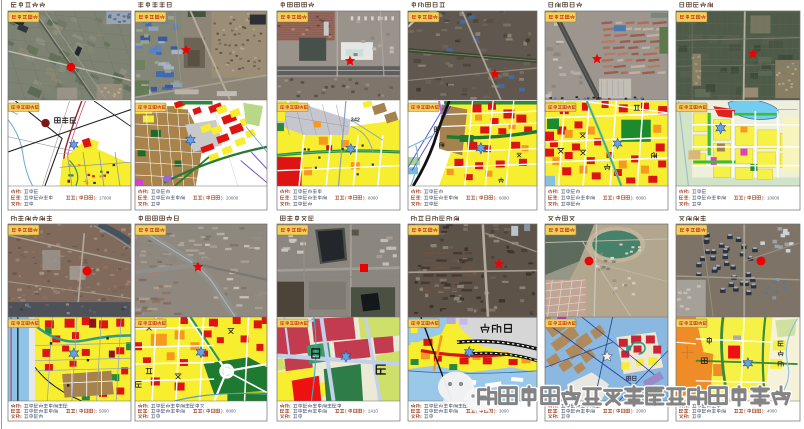 The image size is (804, 429). What do you see at coordinates (355, 120) in the screenshot?
I see `svg-text: 342` at bounding box center [355, 120].